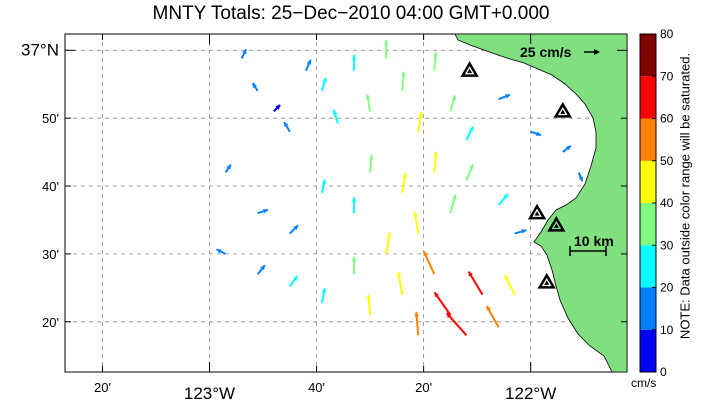  I want to click on colorbar-tick-label: 40, so click(667, 203).